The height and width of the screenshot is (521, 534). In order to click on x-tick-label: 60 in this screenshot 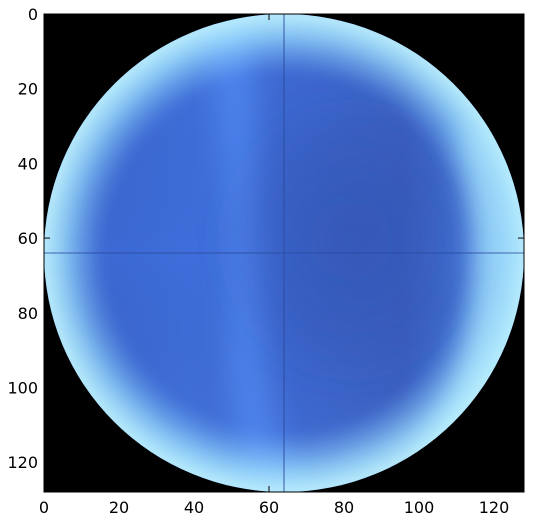, I will do `click(269, 507)`.